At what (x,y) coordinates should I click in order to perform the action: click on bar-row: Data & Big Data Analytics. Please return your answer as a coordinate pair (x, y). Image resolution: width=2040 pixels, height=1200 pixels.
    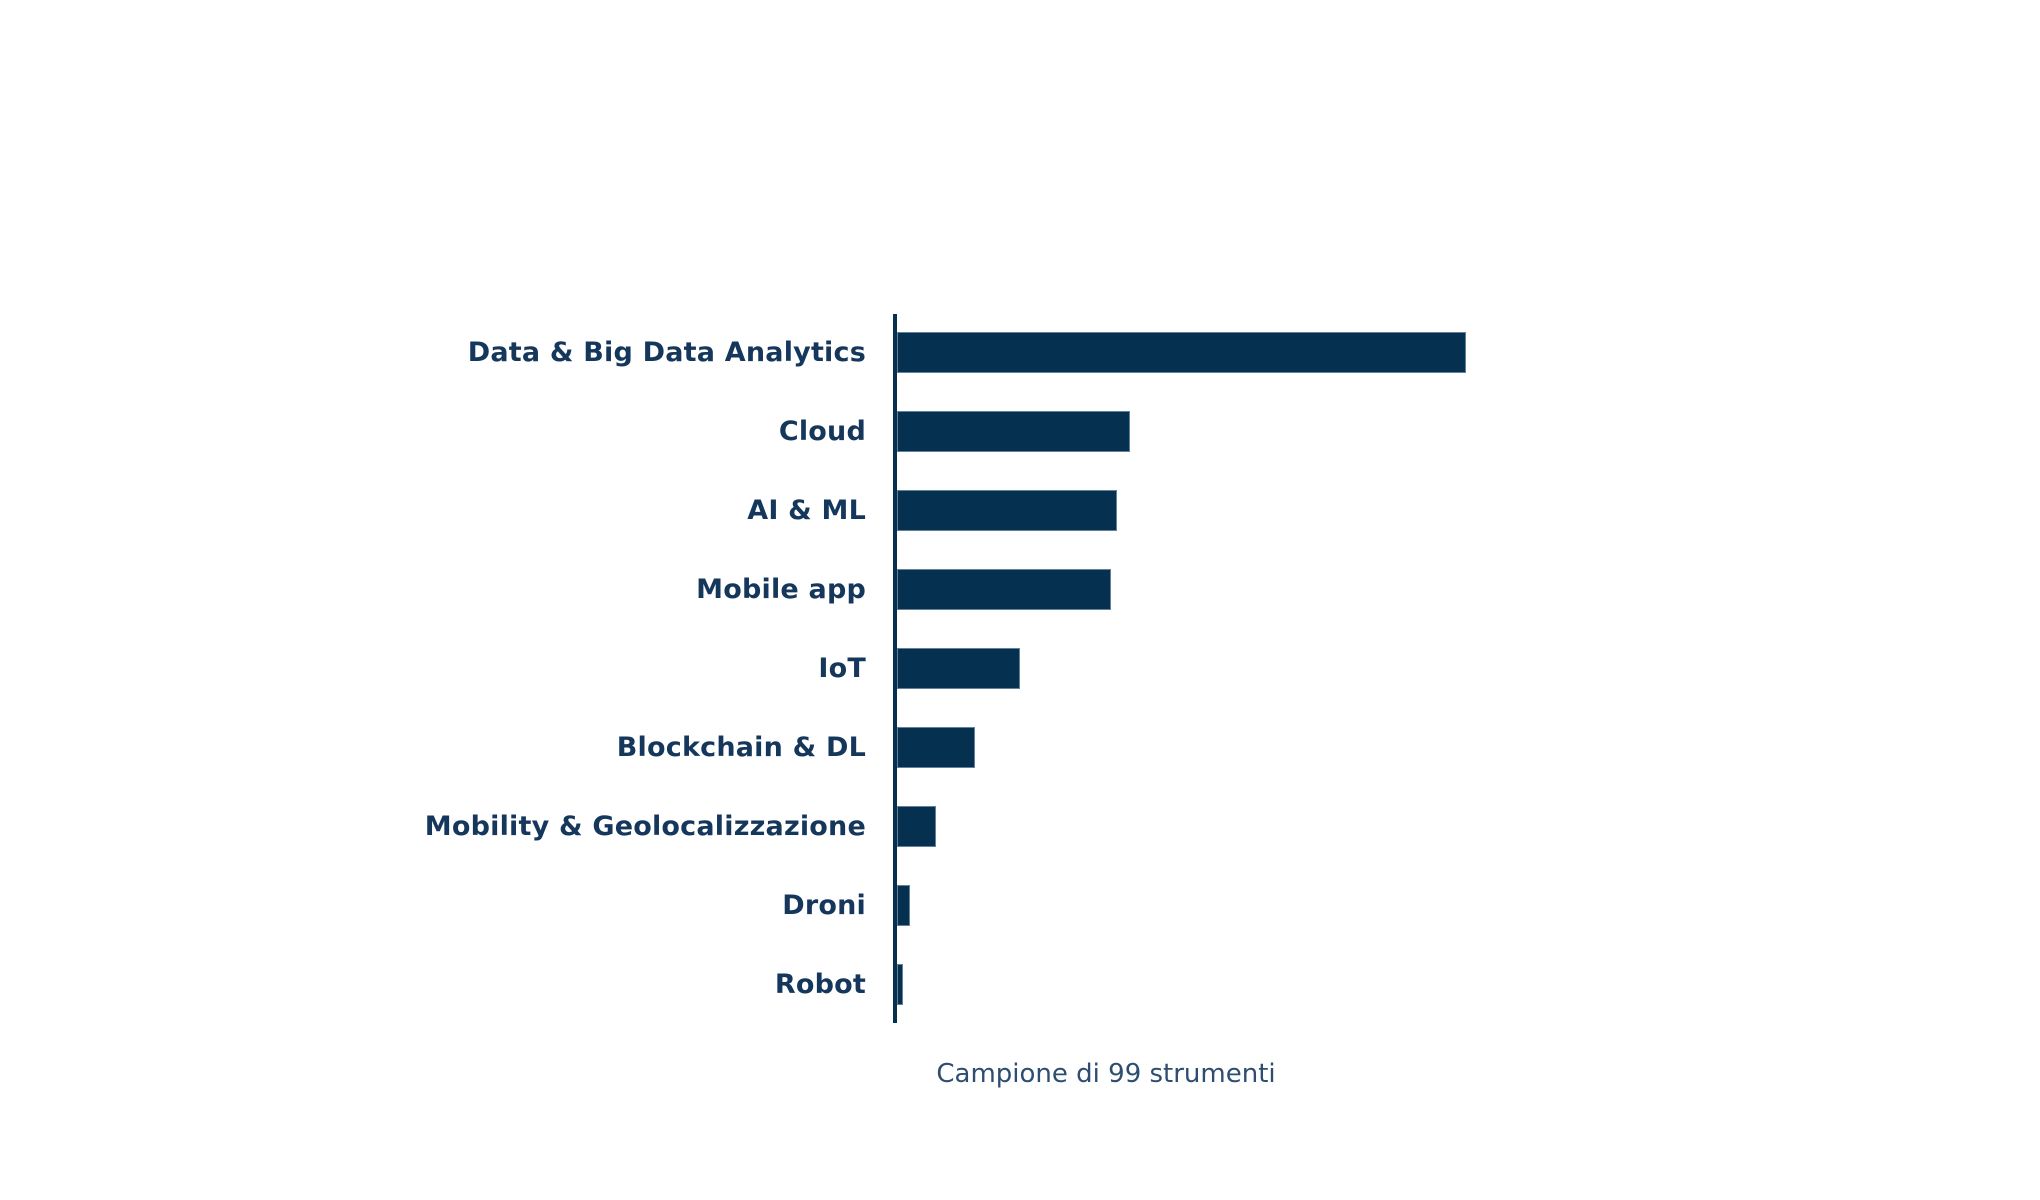
    Looking at the image, I should click on (1020, 352).